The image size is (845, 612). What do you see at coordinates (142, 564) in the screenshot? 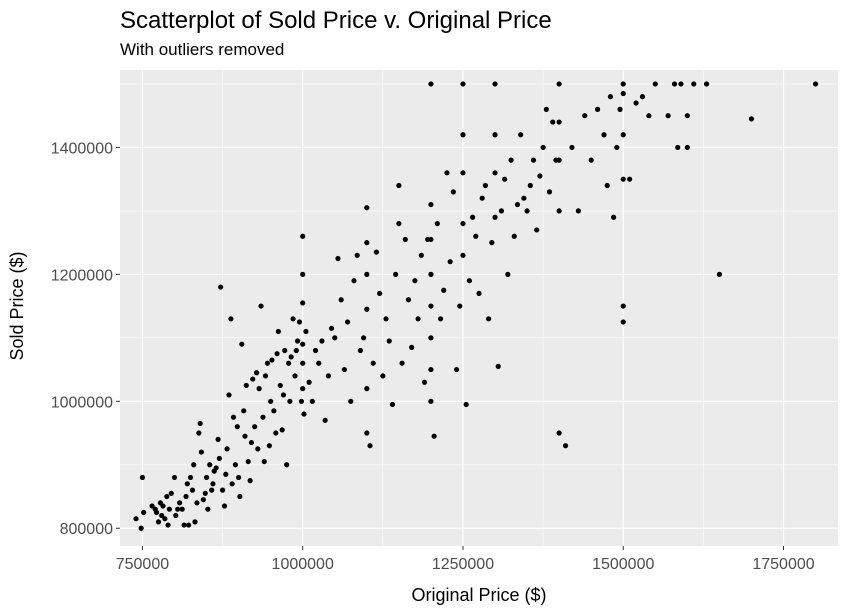
I see `x-tick-label: 750000` at bounding box center [142, 564].